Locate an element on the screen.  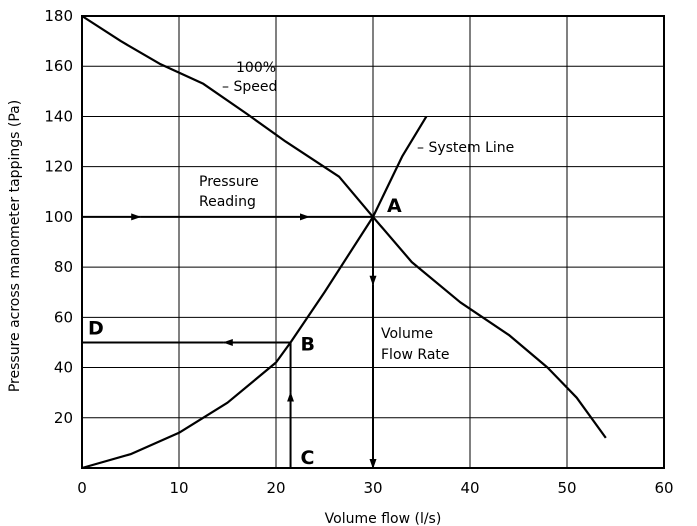
x-tick-label: 0 is located at coordinates (82, 488).